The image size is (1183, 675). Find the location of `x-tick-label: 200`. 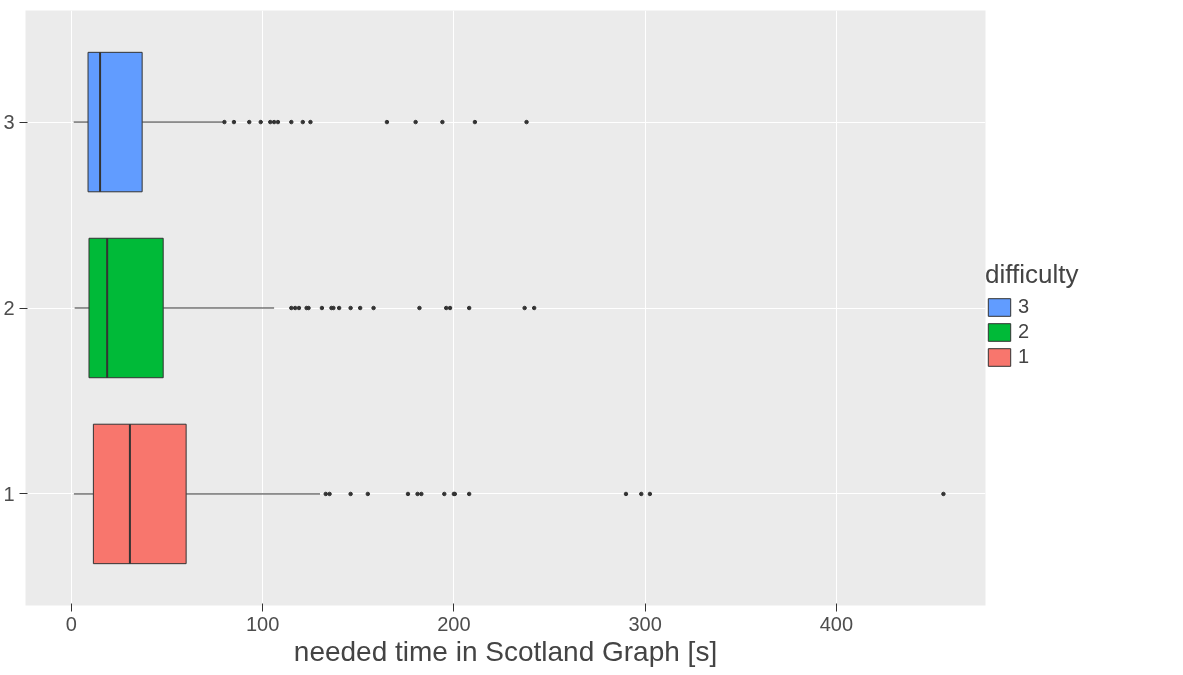

x-tick-label: 200 is located at coordinates (454, 623).